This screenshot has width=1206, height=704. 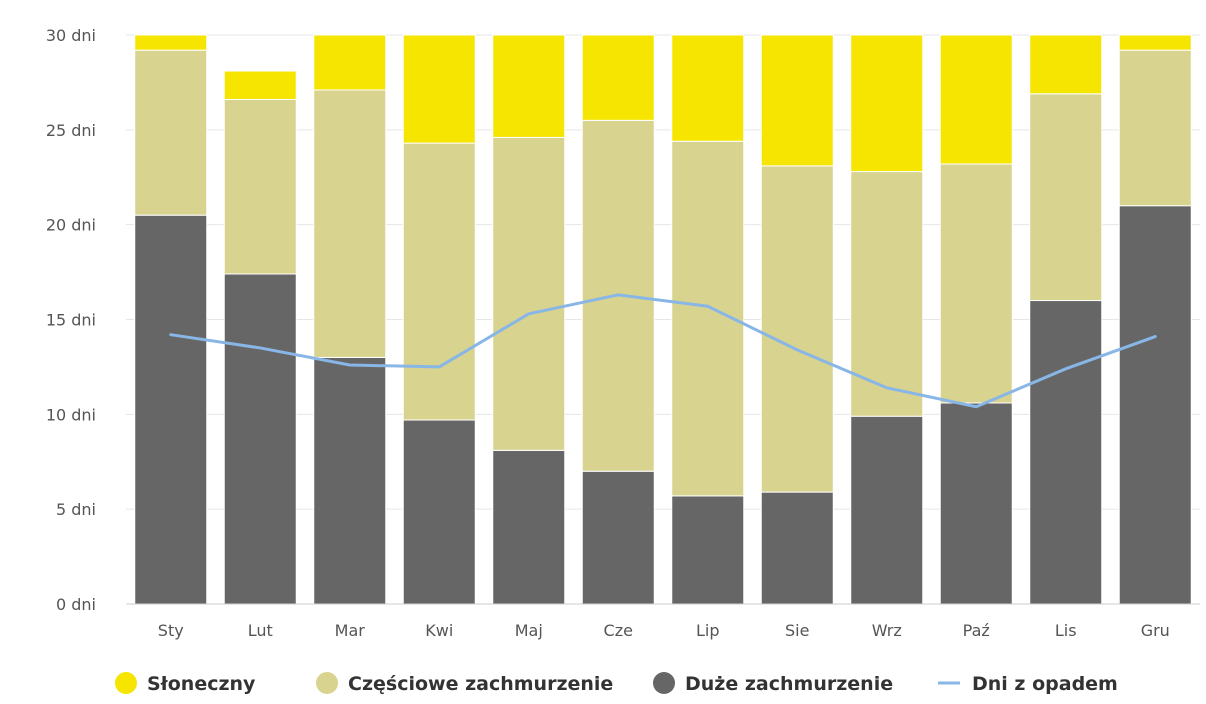 What do you see at coordinates (1066, 630) in the screenshot?
I see `x-tick-label: Lis` at bounding box center [1066, 630].